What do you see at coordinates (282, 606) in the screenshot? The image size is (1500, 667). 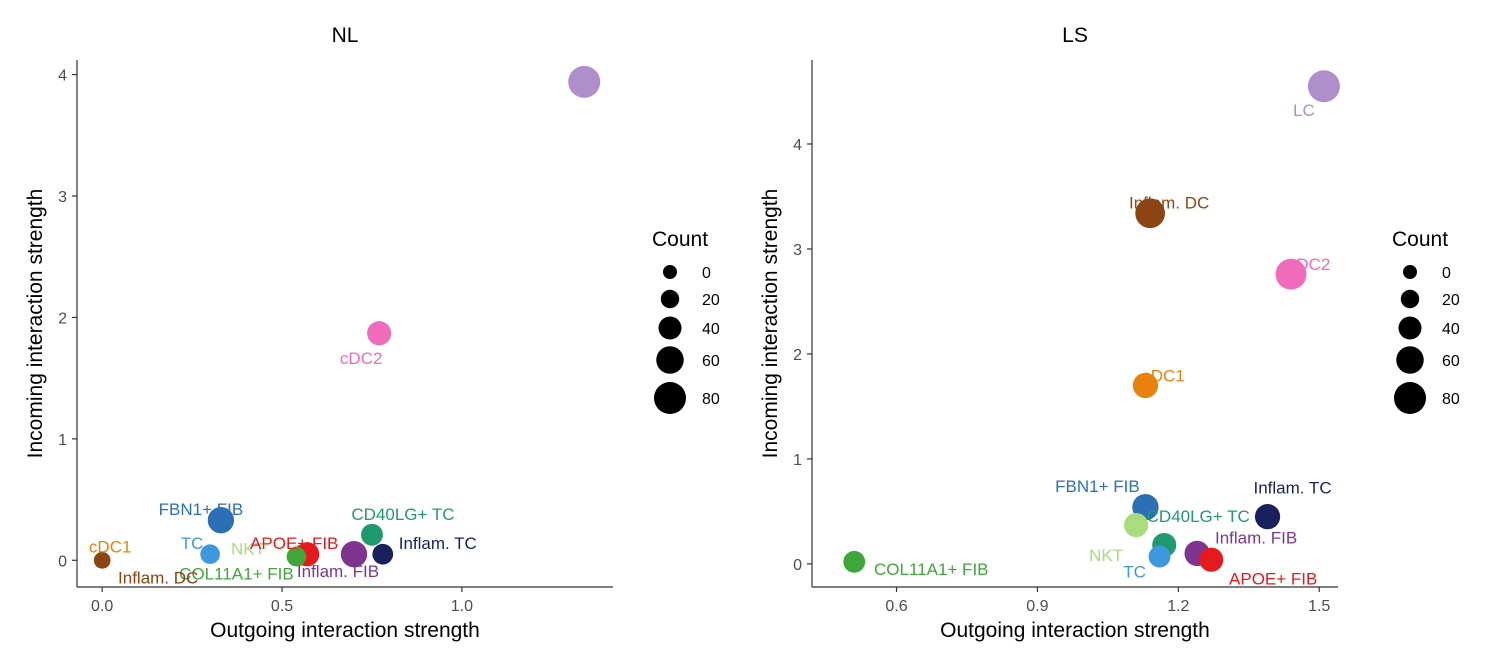 I see `x-tick-label: 0.5` at bounding box center [282, 606].